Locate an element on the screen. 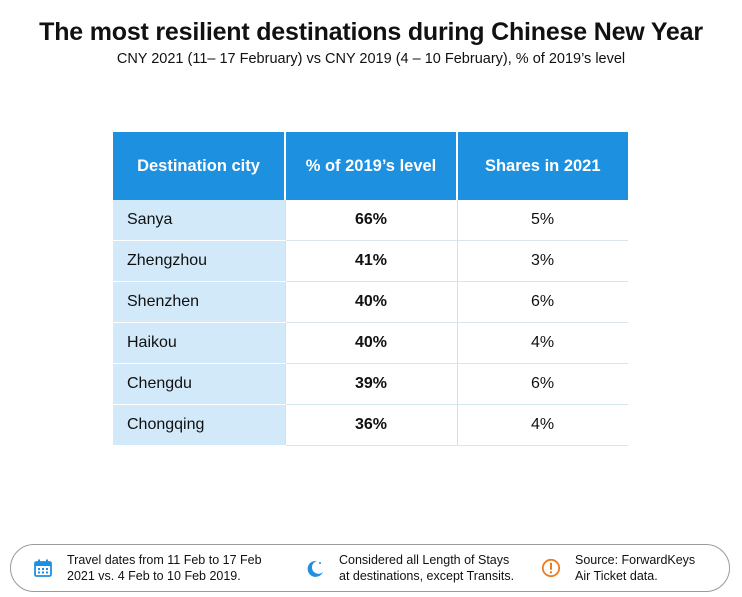 The image size is (742, 597). cell-percent-of-2019: 66% is located at coordinates (371, 220).